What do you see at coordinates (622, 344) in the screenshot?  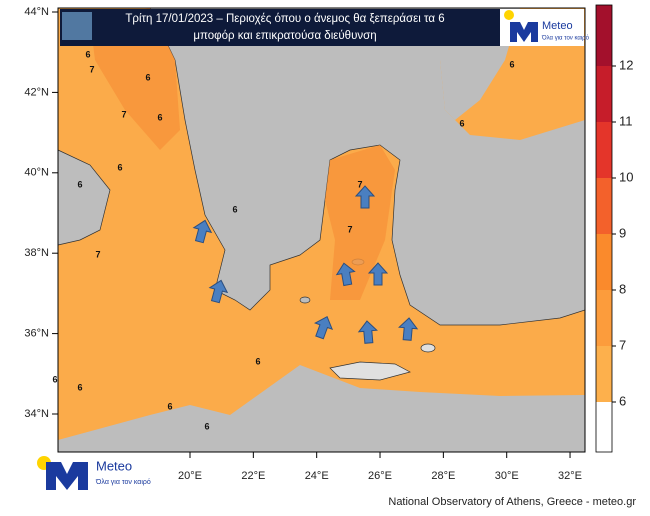 I see `colorbar-label: 7` at bounding box center [622, 344].